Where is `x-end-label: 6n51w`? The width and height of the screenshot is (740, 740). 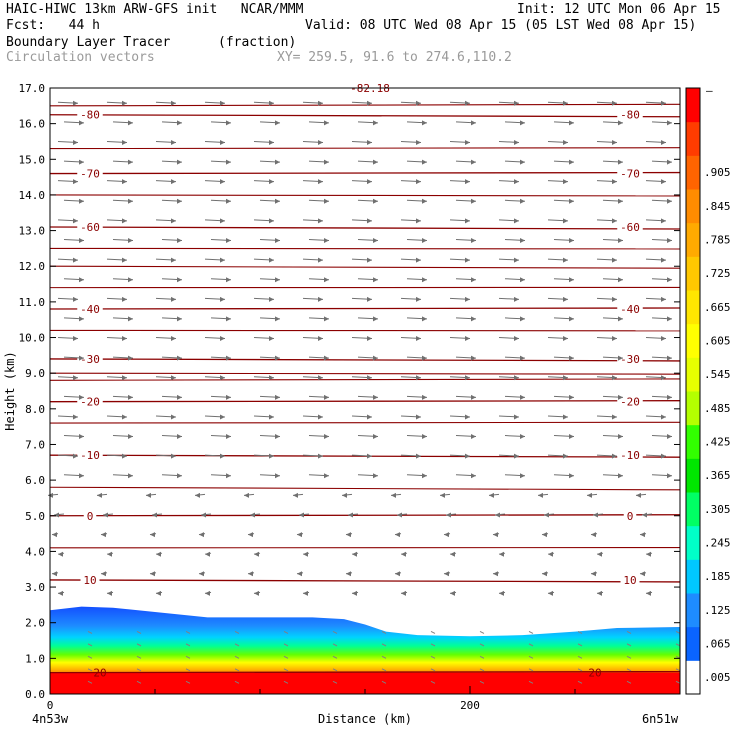
x-end-label: 6n51w is located at coordinates (660, 719).